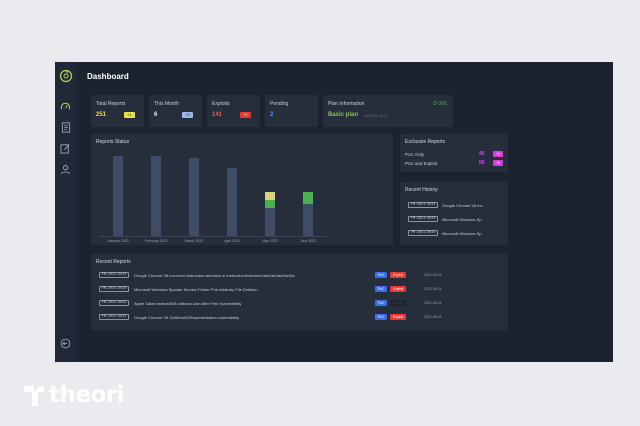 The width and height of the screenshot is (640, 426). Describe the element at coordinates (194, 241) in the screenshot. I see `x-tick-label: March 2023` at that location.